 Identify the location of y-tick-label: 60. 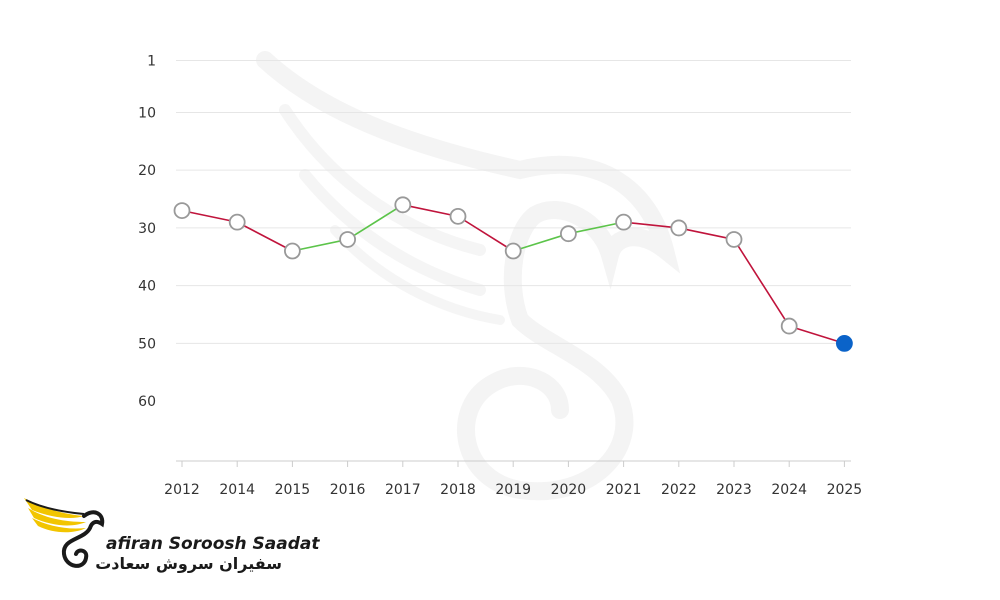
(147, 402).